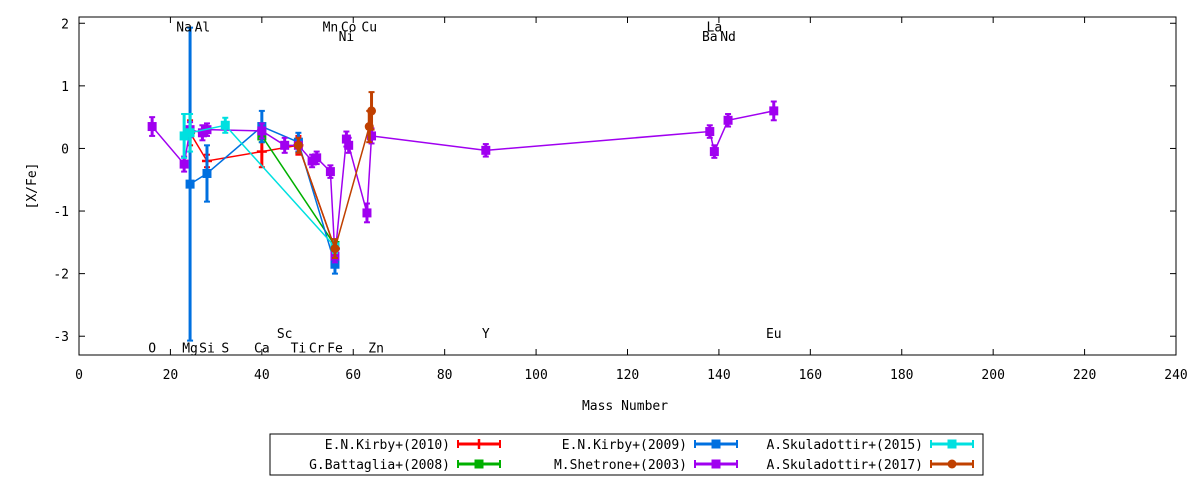 This screenshot has width=1200, height=480. What do you see at coordinates (65, 87) in the screenshot?
I see `y-tick-label: 1` at bounding box center [65, 87].